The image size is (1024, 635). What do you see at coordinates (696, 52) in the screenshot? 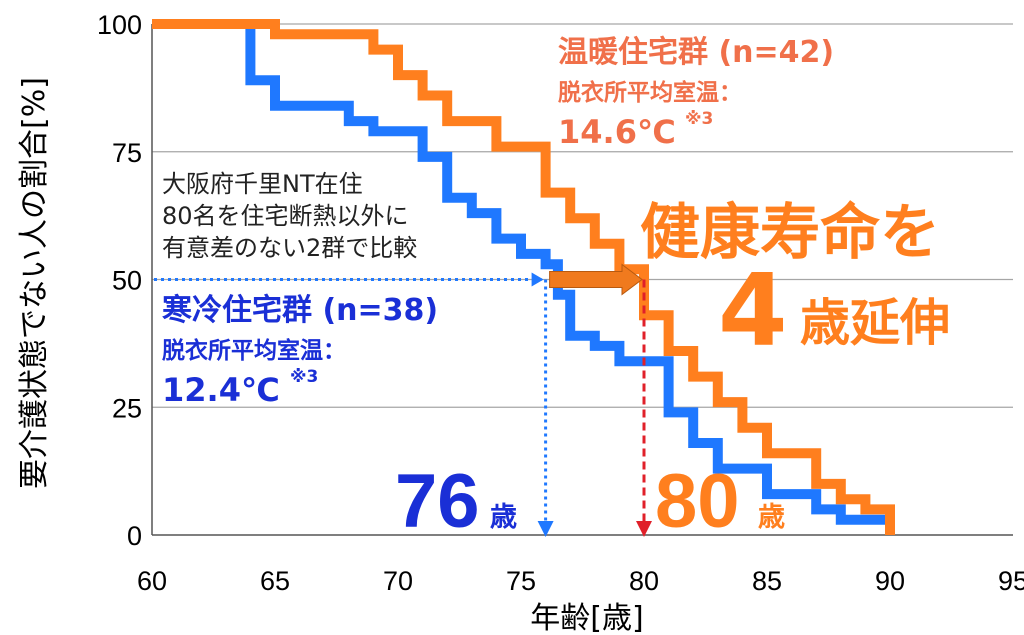
I see `warm-group-title: 温暖住宅群 (n=42)` at bounding box center [696, 52].